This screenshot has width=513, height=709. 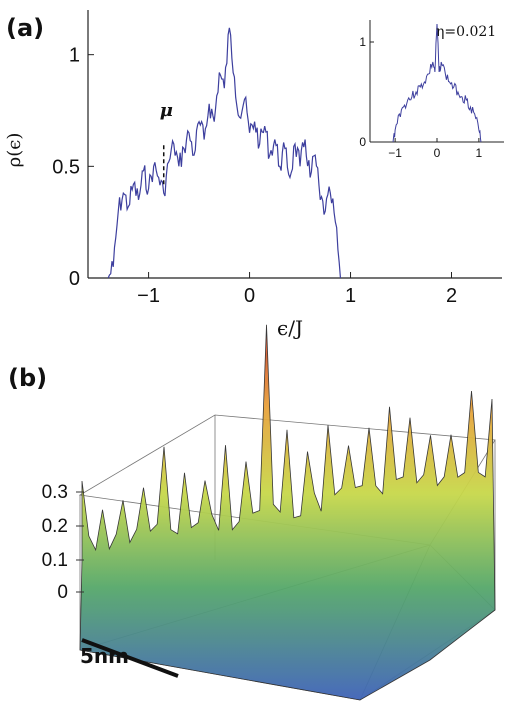 What do you see at coordinates (290, 328) in the screenshot?
I see `x-axis-title: ϵ/J` at bounding box center [290, 328].